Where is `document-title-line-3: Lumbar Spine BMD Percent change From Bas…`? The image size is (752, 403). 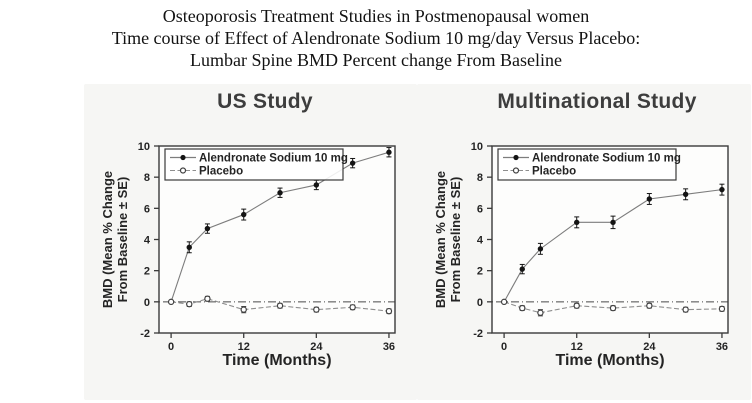
document-title-line-3: Lumbar Spine BMD Percent change From Bas… is located at coordinates (376, 60).